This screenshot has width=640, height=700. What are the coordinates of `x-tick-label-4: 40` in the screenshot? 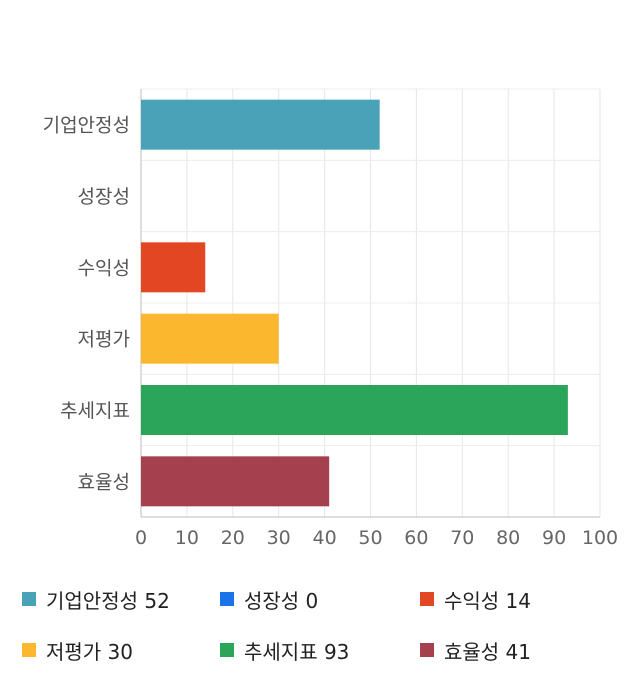 It's located at (325, 538).